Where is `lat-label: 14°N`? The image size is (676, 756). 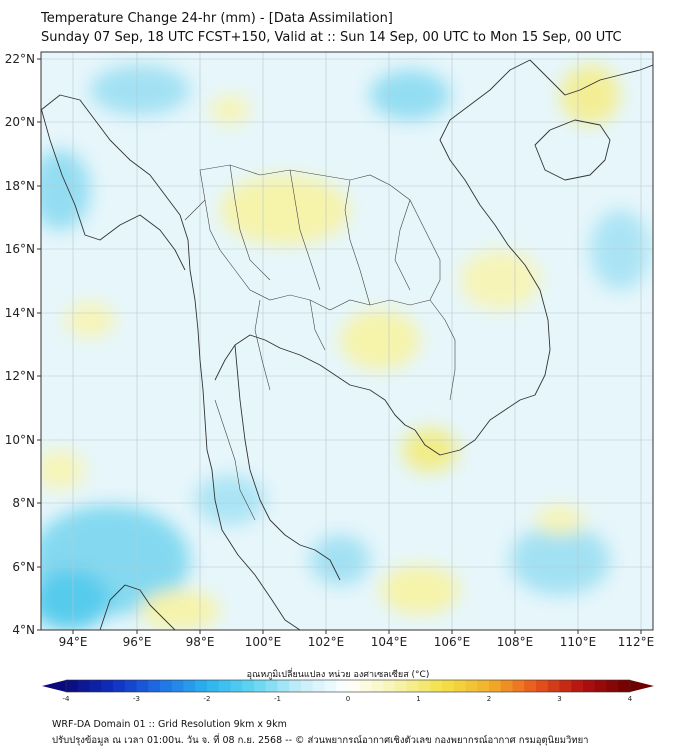
lat-label: 14°N is located at coordinates (20, 313).